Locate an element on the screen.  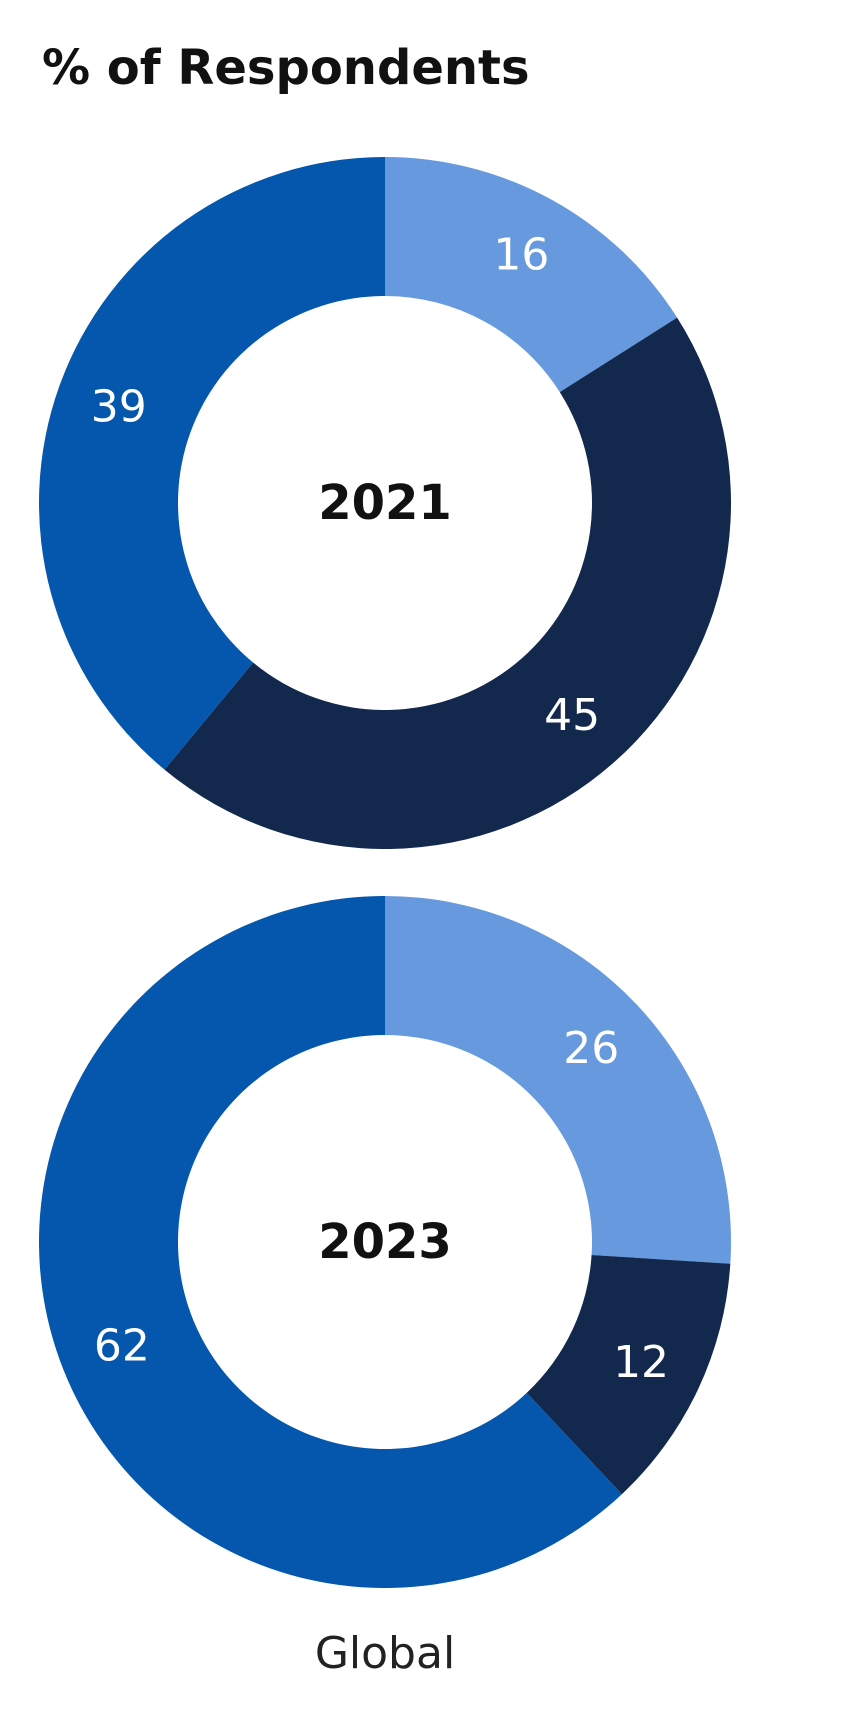
slice-value-label: 39 is located at coordinates (119, 407).